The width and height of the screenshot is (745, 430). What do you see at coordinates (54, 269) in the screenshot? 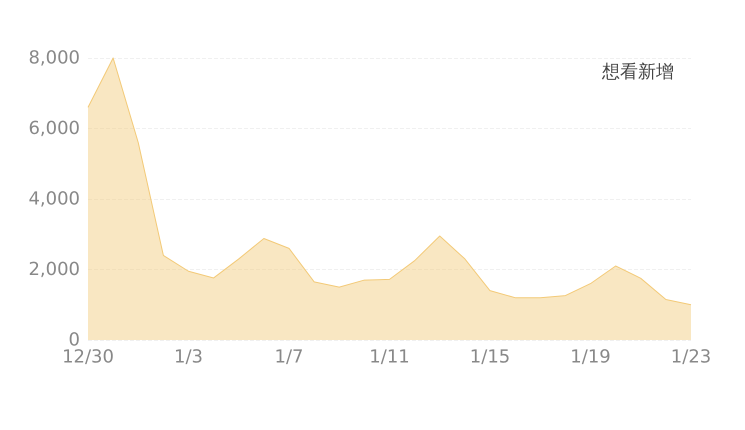
I see `y-tick-label: 2,000` at bounding box center [54, 269].